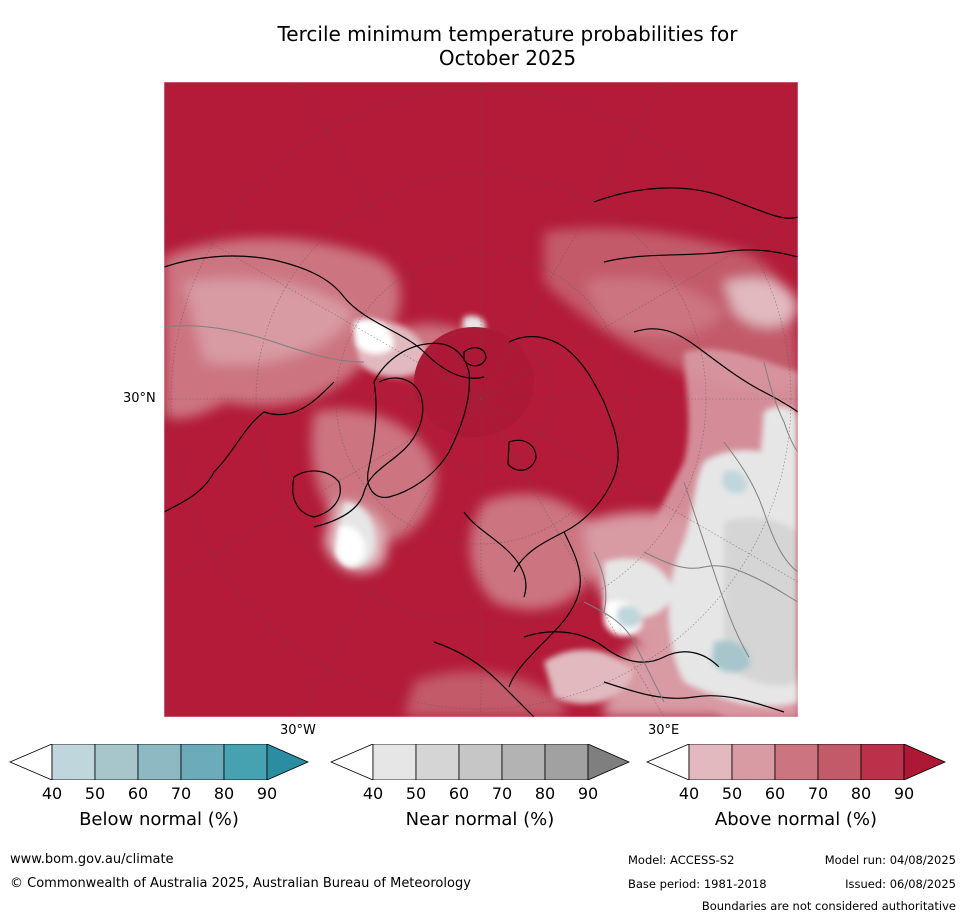 This screenshot has height=919, width=965. What do you see at coordinates (507, 58) in the screenshot?
I see `title-line-2: October 2025` at bounding box center [507, 58].